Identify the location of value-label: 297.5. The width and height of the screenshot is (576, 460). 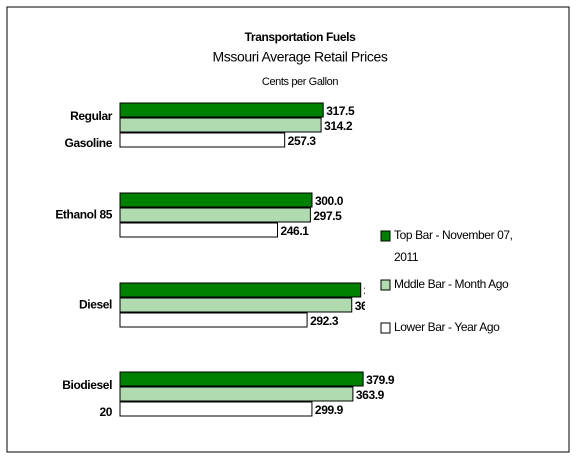
(327, 216).